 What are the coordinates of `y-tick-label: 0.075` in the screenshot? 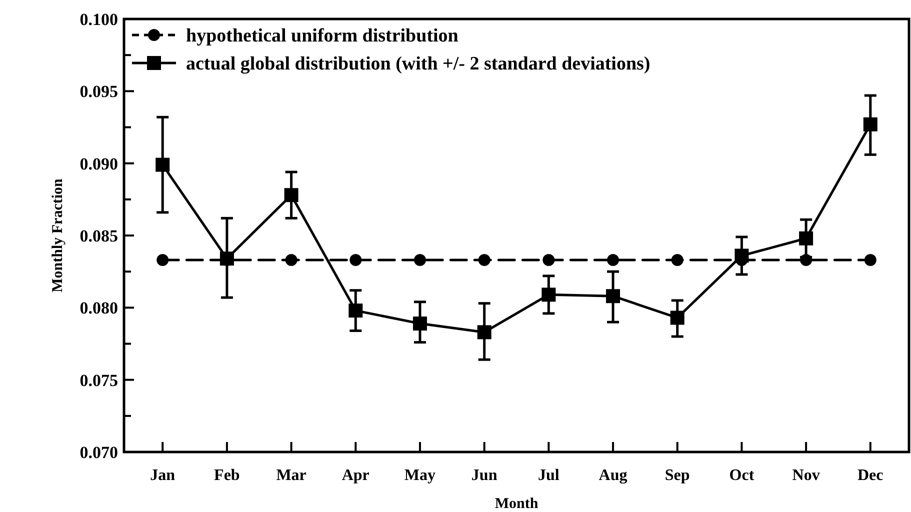 It's located at (99, 380).